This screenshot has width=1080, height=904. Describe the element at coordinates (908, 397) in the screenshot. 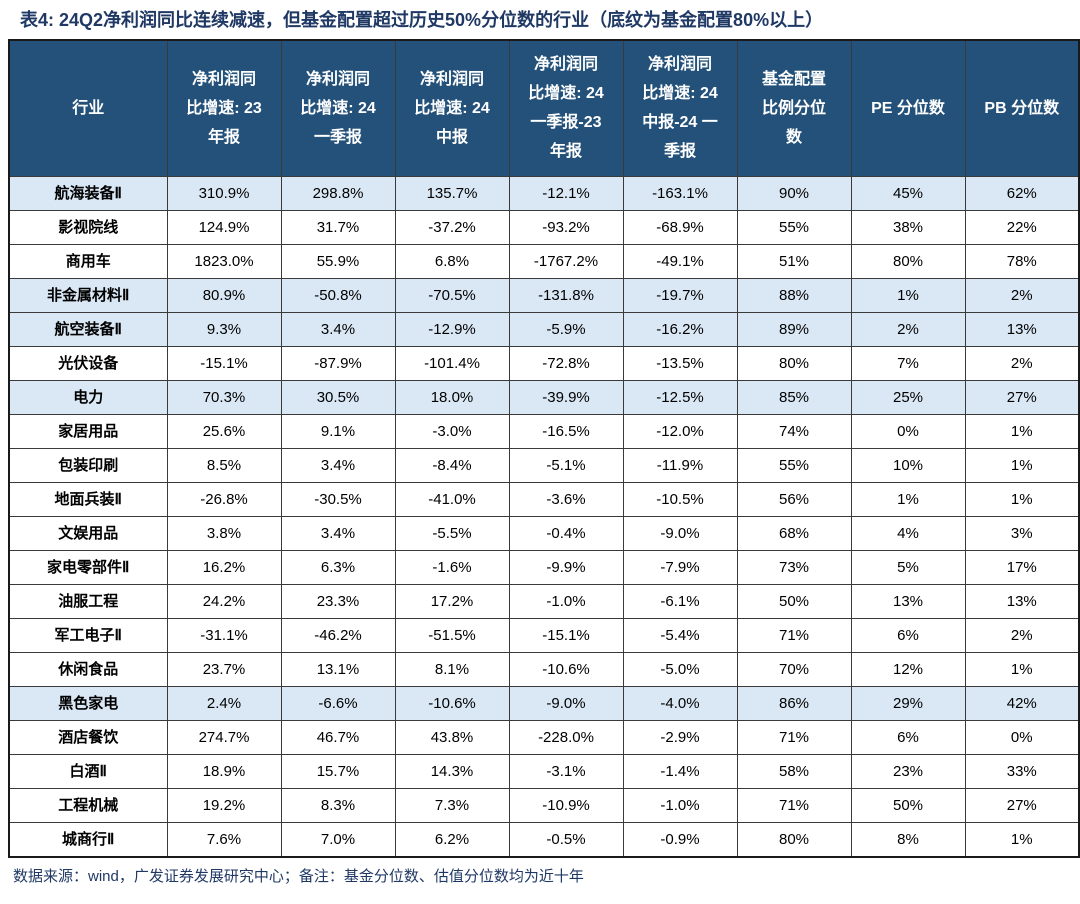

I see `value-cell: 25%` at that location.